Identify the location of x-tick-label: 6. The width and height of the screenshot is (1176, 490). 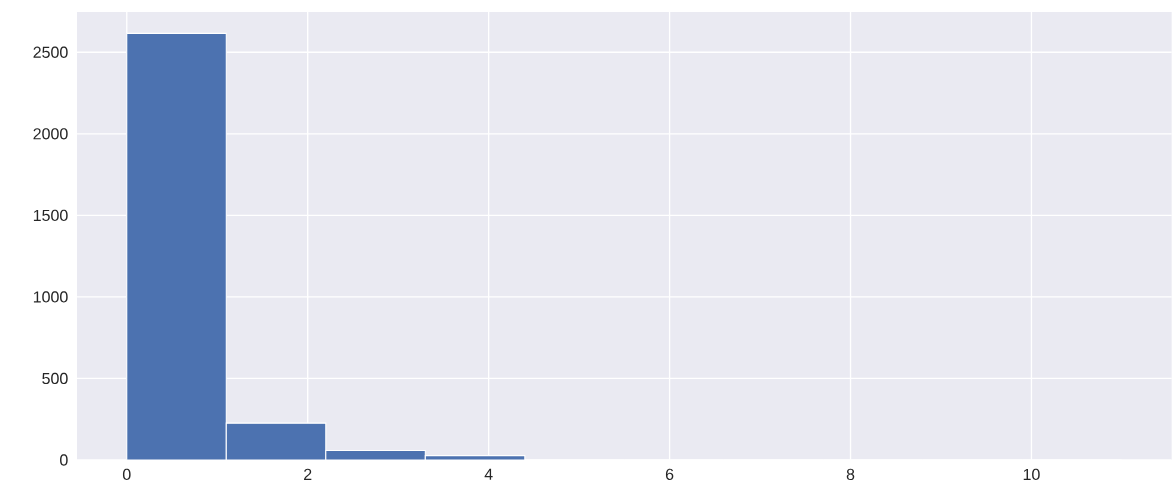
(669, 474).